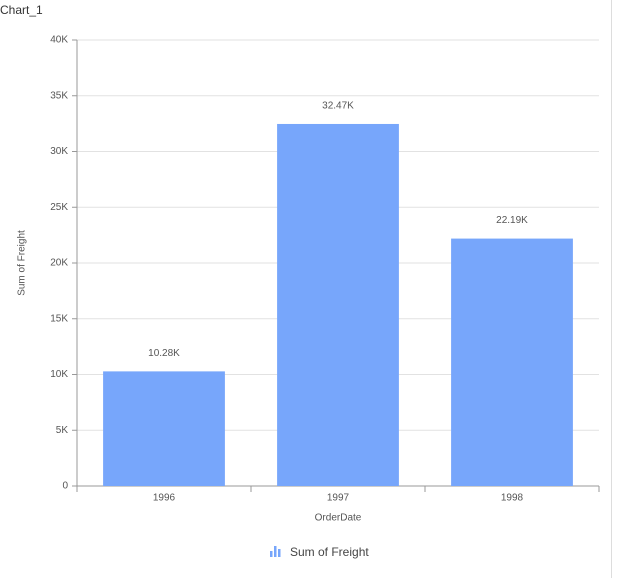 This screenshot has width=622, height=578. What do you see at coordinates (338, 518) in the screenshot?
I see `x-axis-title: OrderDate` at bounding box center [338, 518].